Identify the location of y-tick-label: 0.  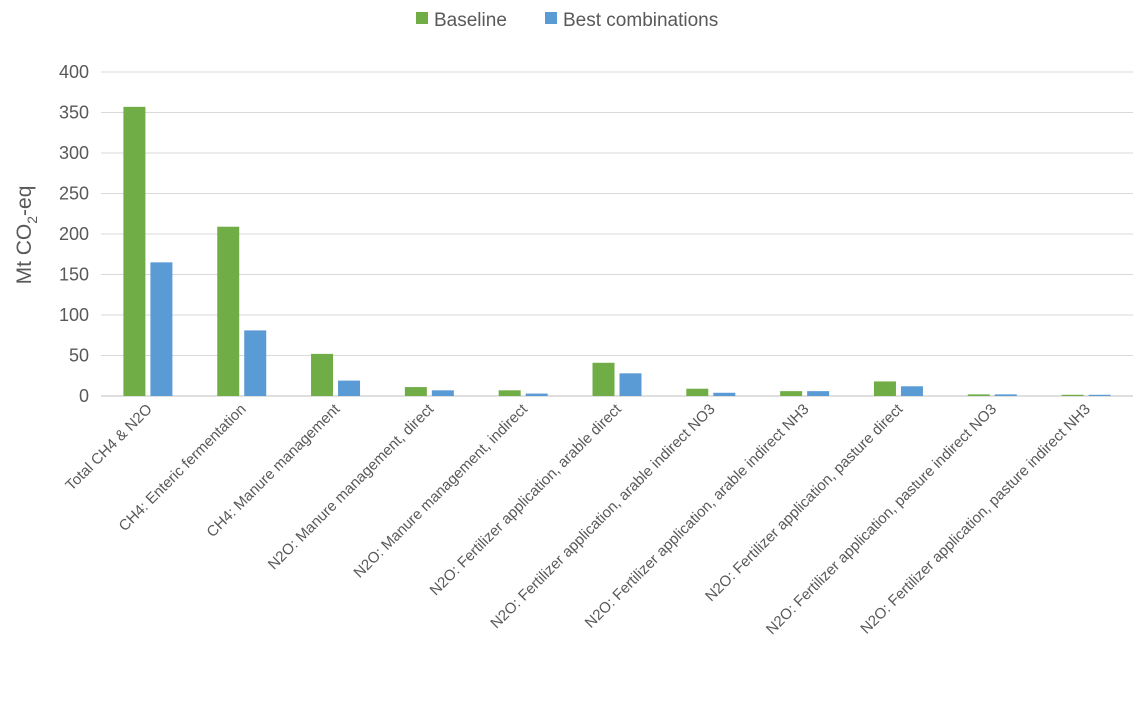
(84, 396).